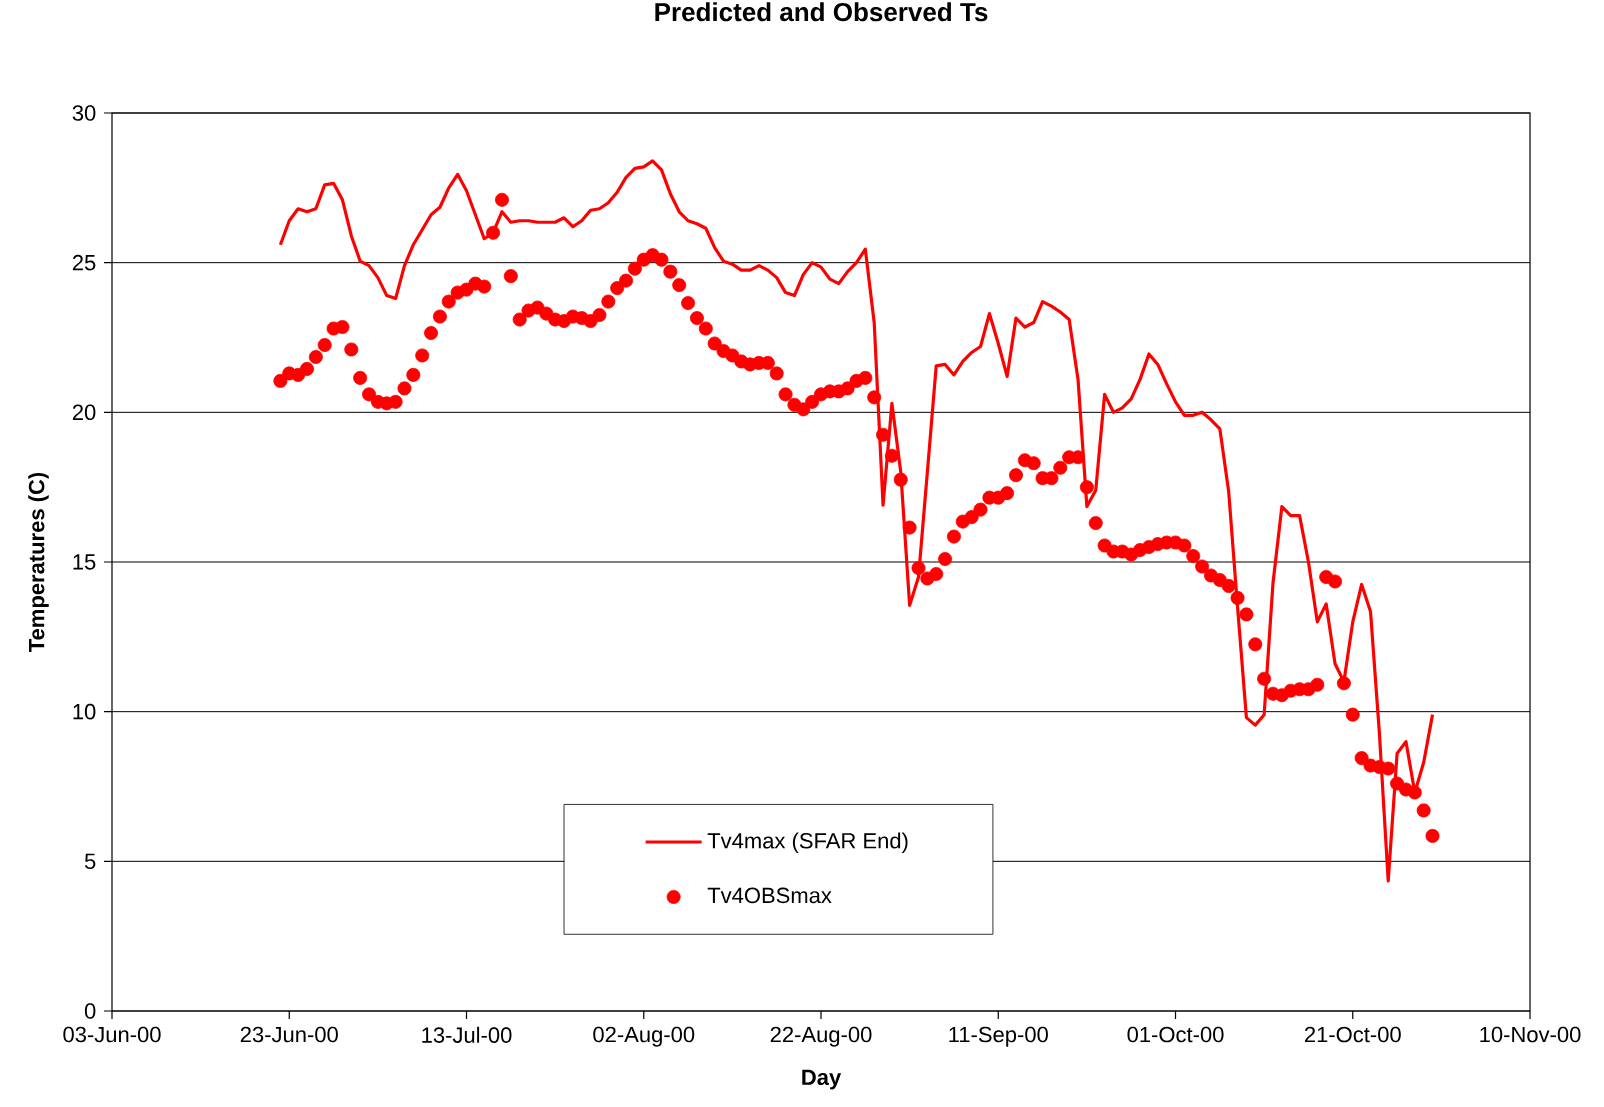  Describe the element at coordinates (644, 1036) in the screenshot. I see `x-tick-label: 02-Aug-00` at that location.